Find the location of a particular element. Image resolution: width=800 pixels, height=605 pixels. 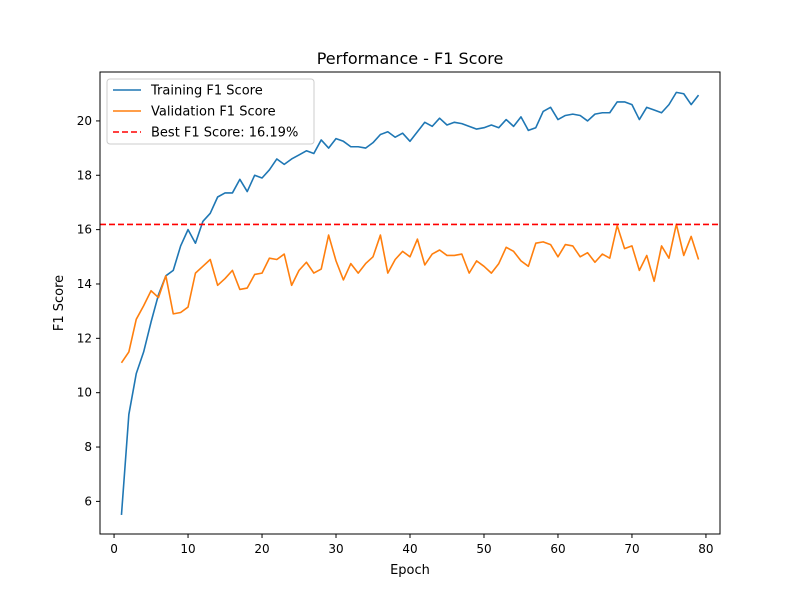

y-tick-label: 8 is located at coordinates (88, 447).